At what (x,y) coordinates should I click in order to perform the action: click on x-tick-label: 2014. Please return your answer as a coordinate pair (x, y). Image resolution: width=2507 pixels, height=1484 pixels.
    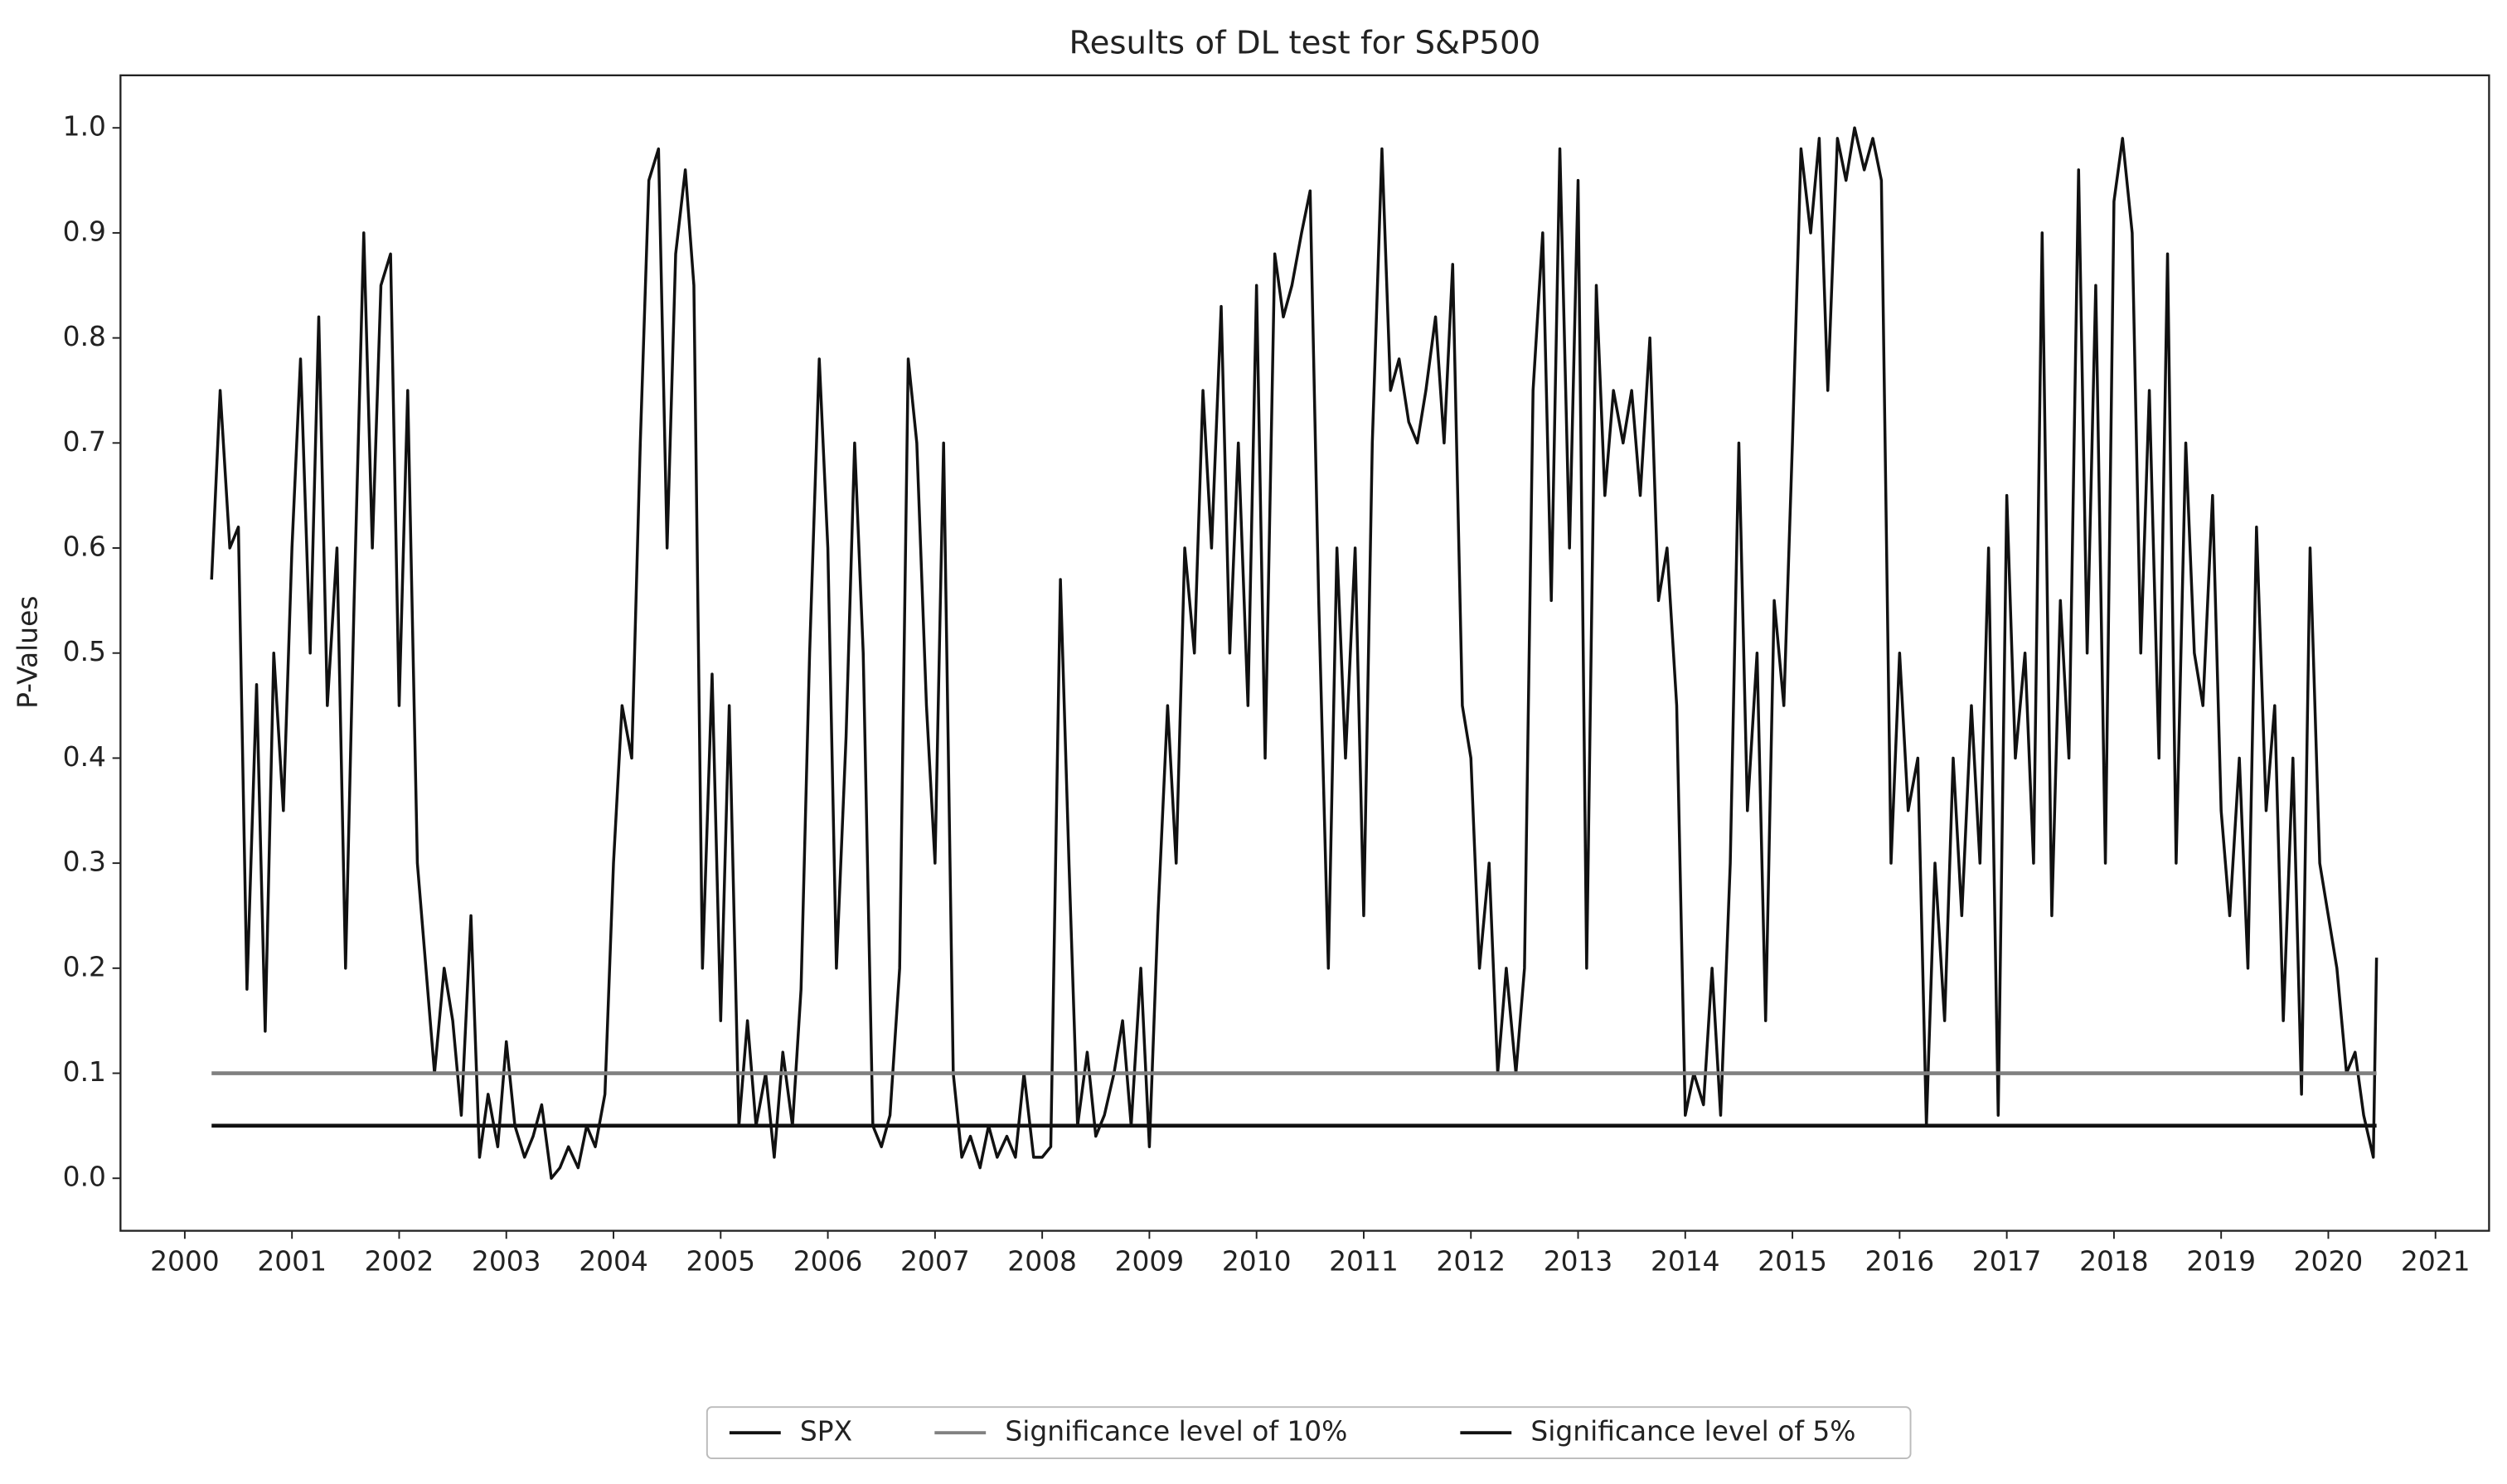
    Looking at the image, I should click on (1685, 1261).